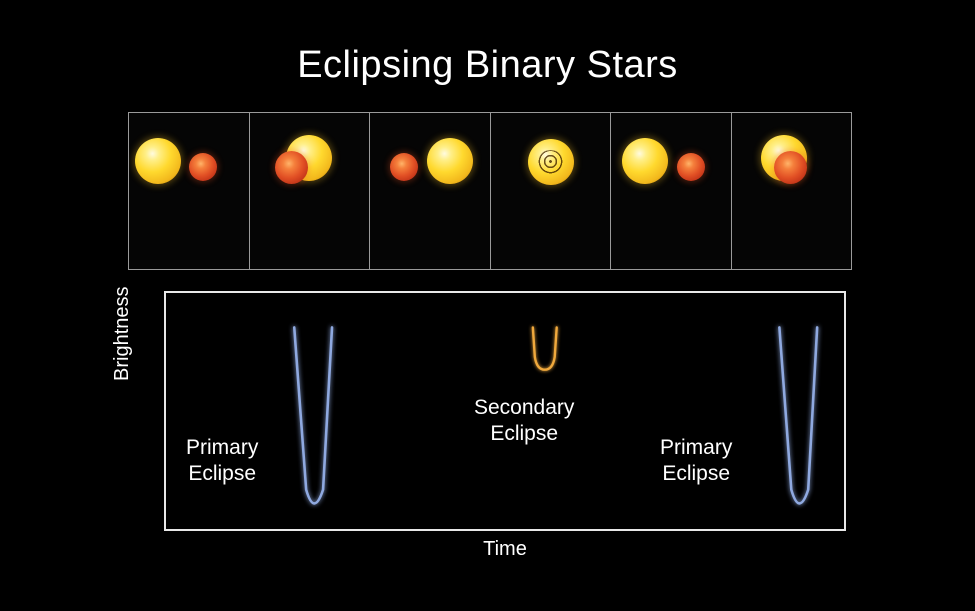 The width and height of the screenshot is (975, 611). I want to click on primary-eclipse-label-2: Primary Eclipse, so click(696, 461).